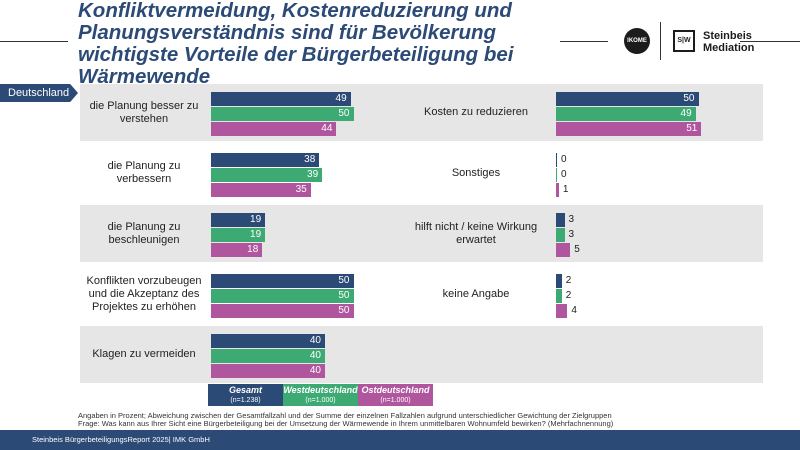 The height and width of the screenshot is (450, 800). Describe the element at coordinates (256, 234) in the screenshot. I see `bar-value-left-3-west: 19` at that location.